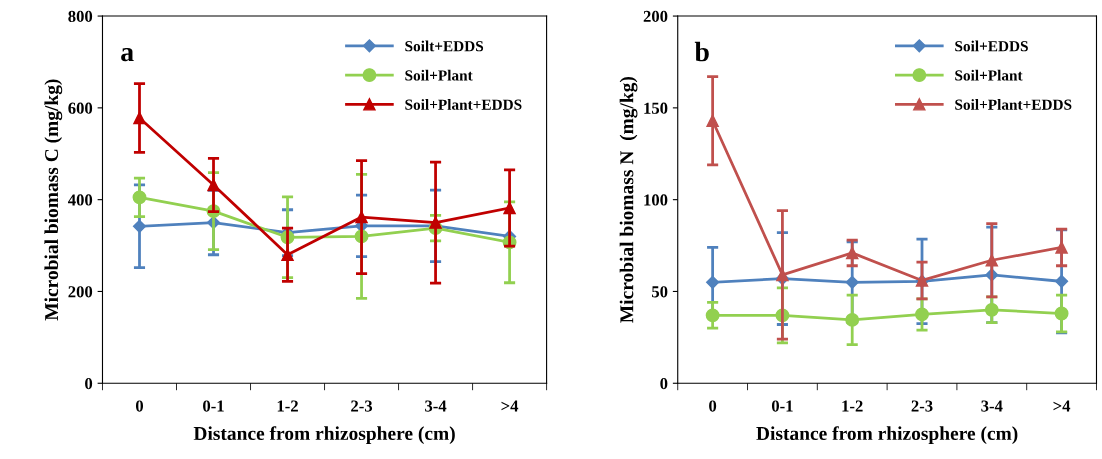  I want to click on y-tick-label: 600, so click(80, 108).